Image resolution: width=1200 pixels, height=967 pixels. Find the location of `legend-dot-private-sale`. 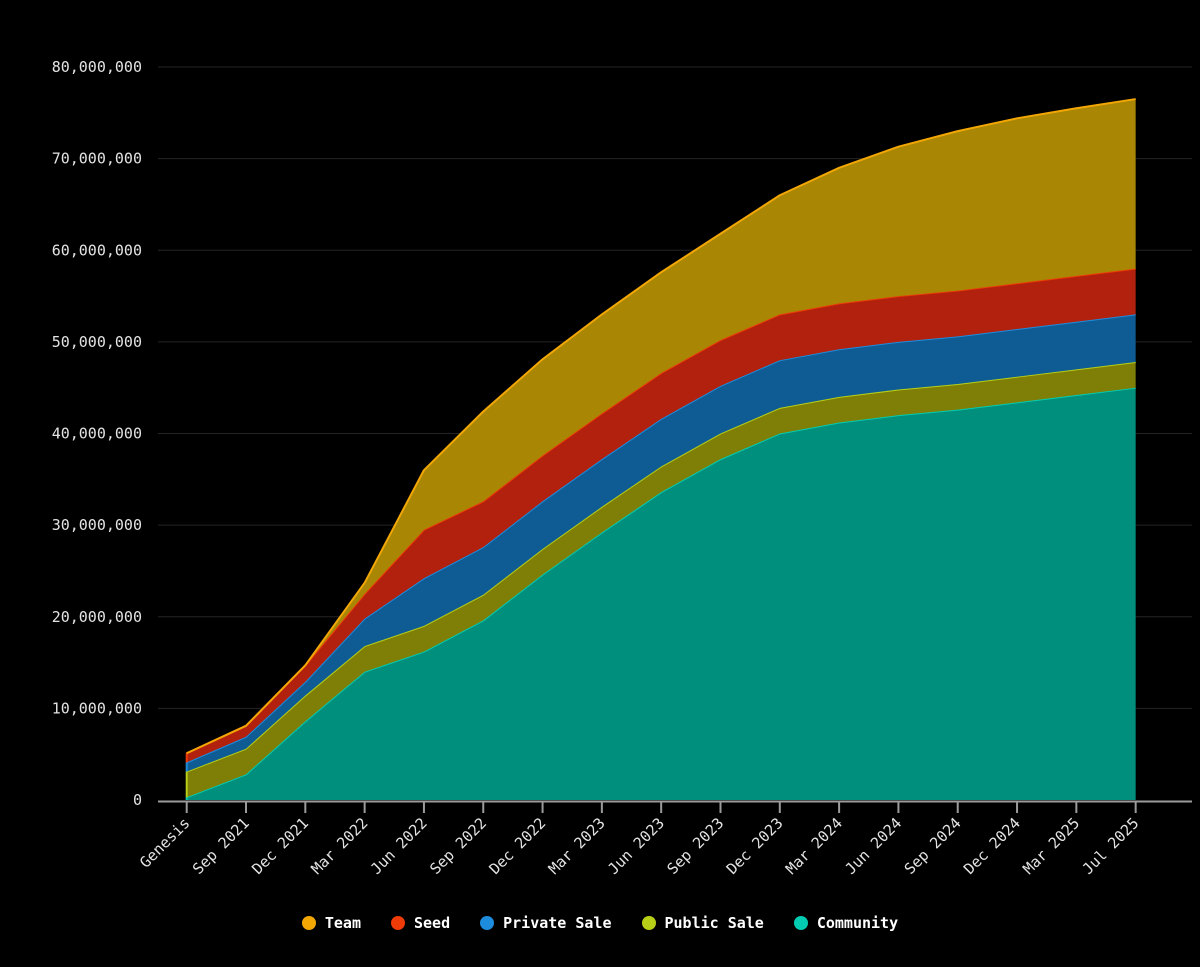

legend-dot-private-sale is located at coordinates (487, 923).